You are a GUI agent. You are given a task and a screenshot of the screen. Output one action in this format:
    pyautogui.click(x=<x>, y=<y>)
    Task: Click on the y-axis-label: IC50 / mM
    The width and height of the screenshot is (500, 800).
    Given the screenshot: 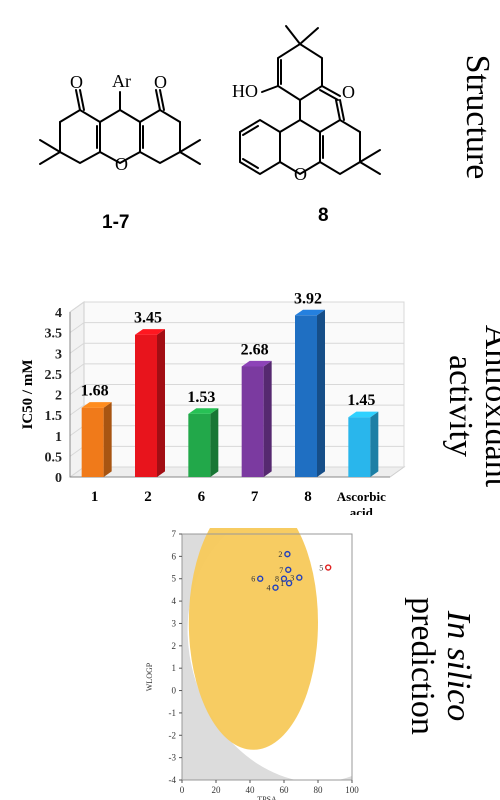 What is the action you would take?
    pyautogui.click(x=28, y=395)
    